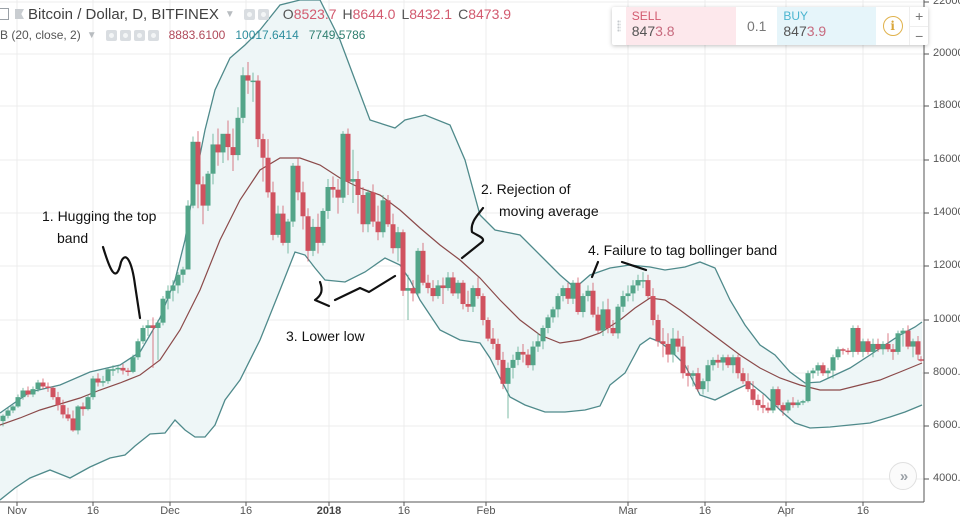 The height and width of the screenshot is (520, 960). Describe the element at coordinates (770, 26) in the screenshot. I see `trading-panel: SELL 8473.8 0.1 BUY 8473.9 i + −` at that location.